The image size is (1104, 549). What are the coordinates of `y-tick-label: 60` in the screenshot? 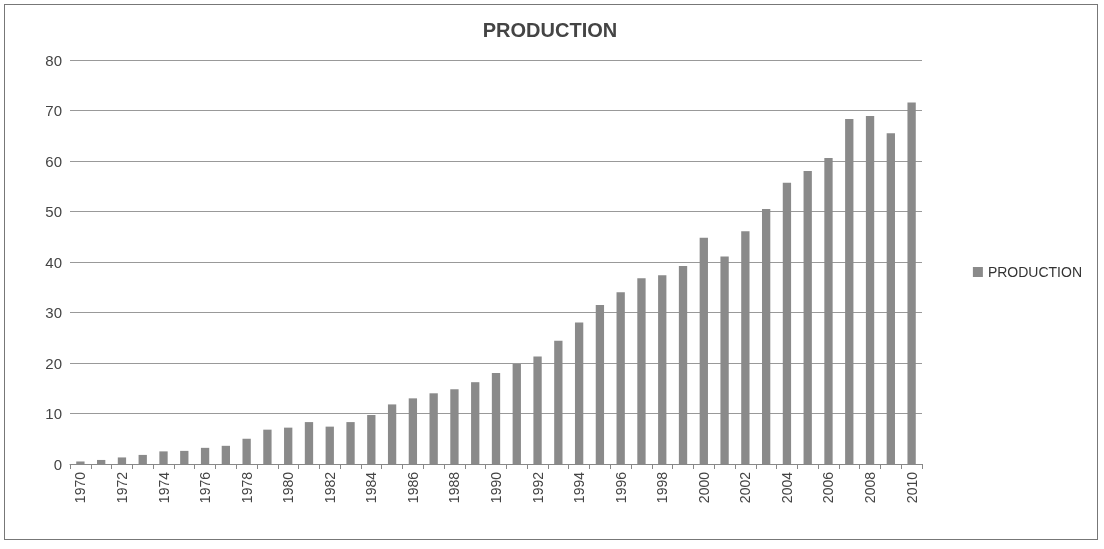 It's located at (53, 161).